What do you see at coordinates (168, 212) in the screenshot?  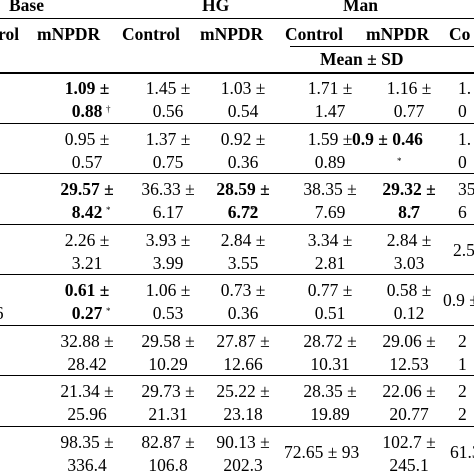 I see `table-cell: 6.17` at bounding box center [168, 212].